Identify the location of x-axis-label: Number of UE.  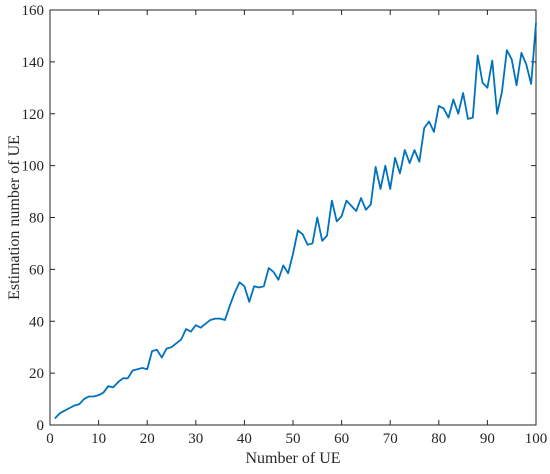
(292, 458).